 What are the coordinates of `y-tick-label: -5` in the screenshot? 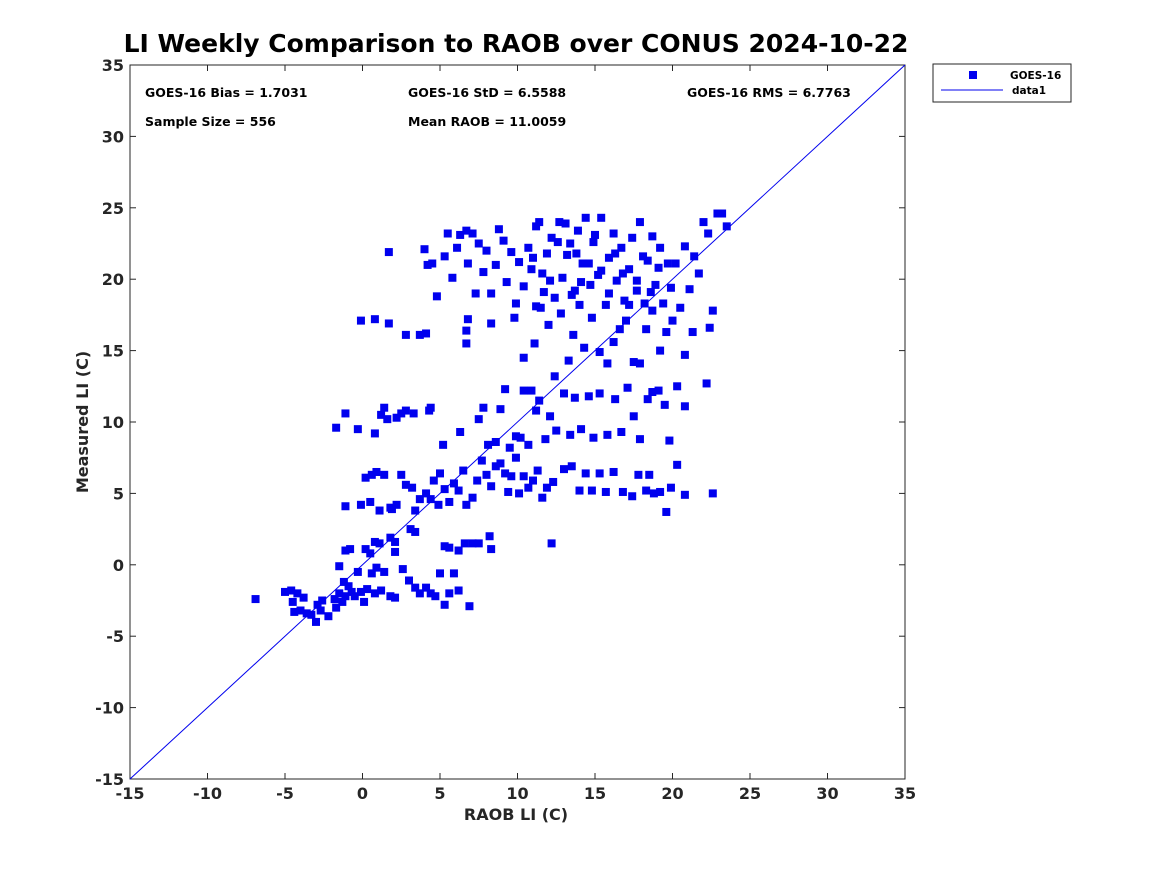 It's located at (115, 636).